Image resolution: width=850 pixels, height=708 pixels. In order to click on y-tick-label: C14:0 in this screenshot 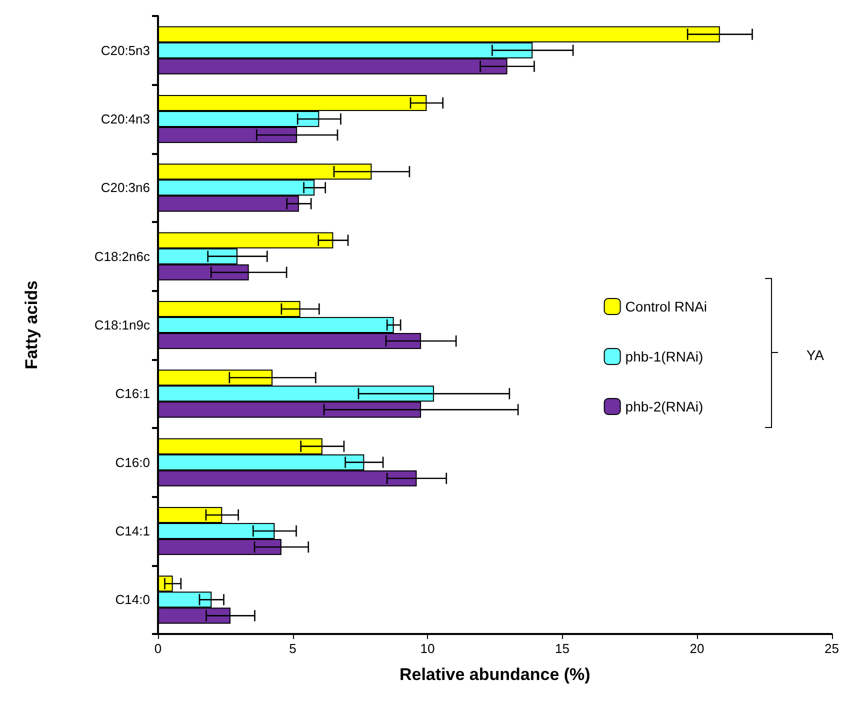, I will do `click(132, 600)`.